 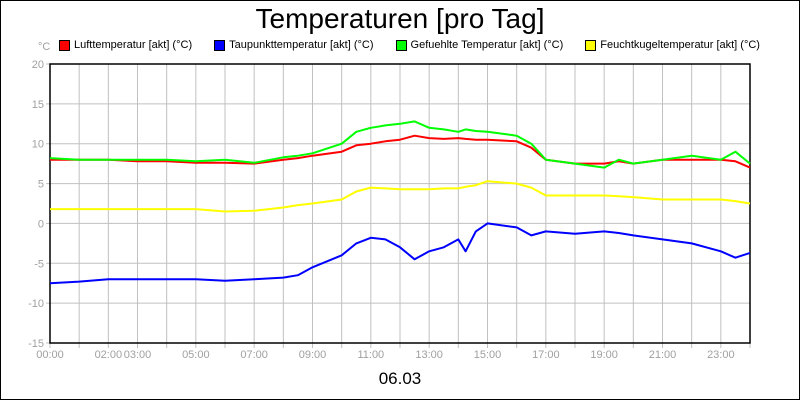 I want to click on x-tick-label: 19:00, so click(x=604, y=355).